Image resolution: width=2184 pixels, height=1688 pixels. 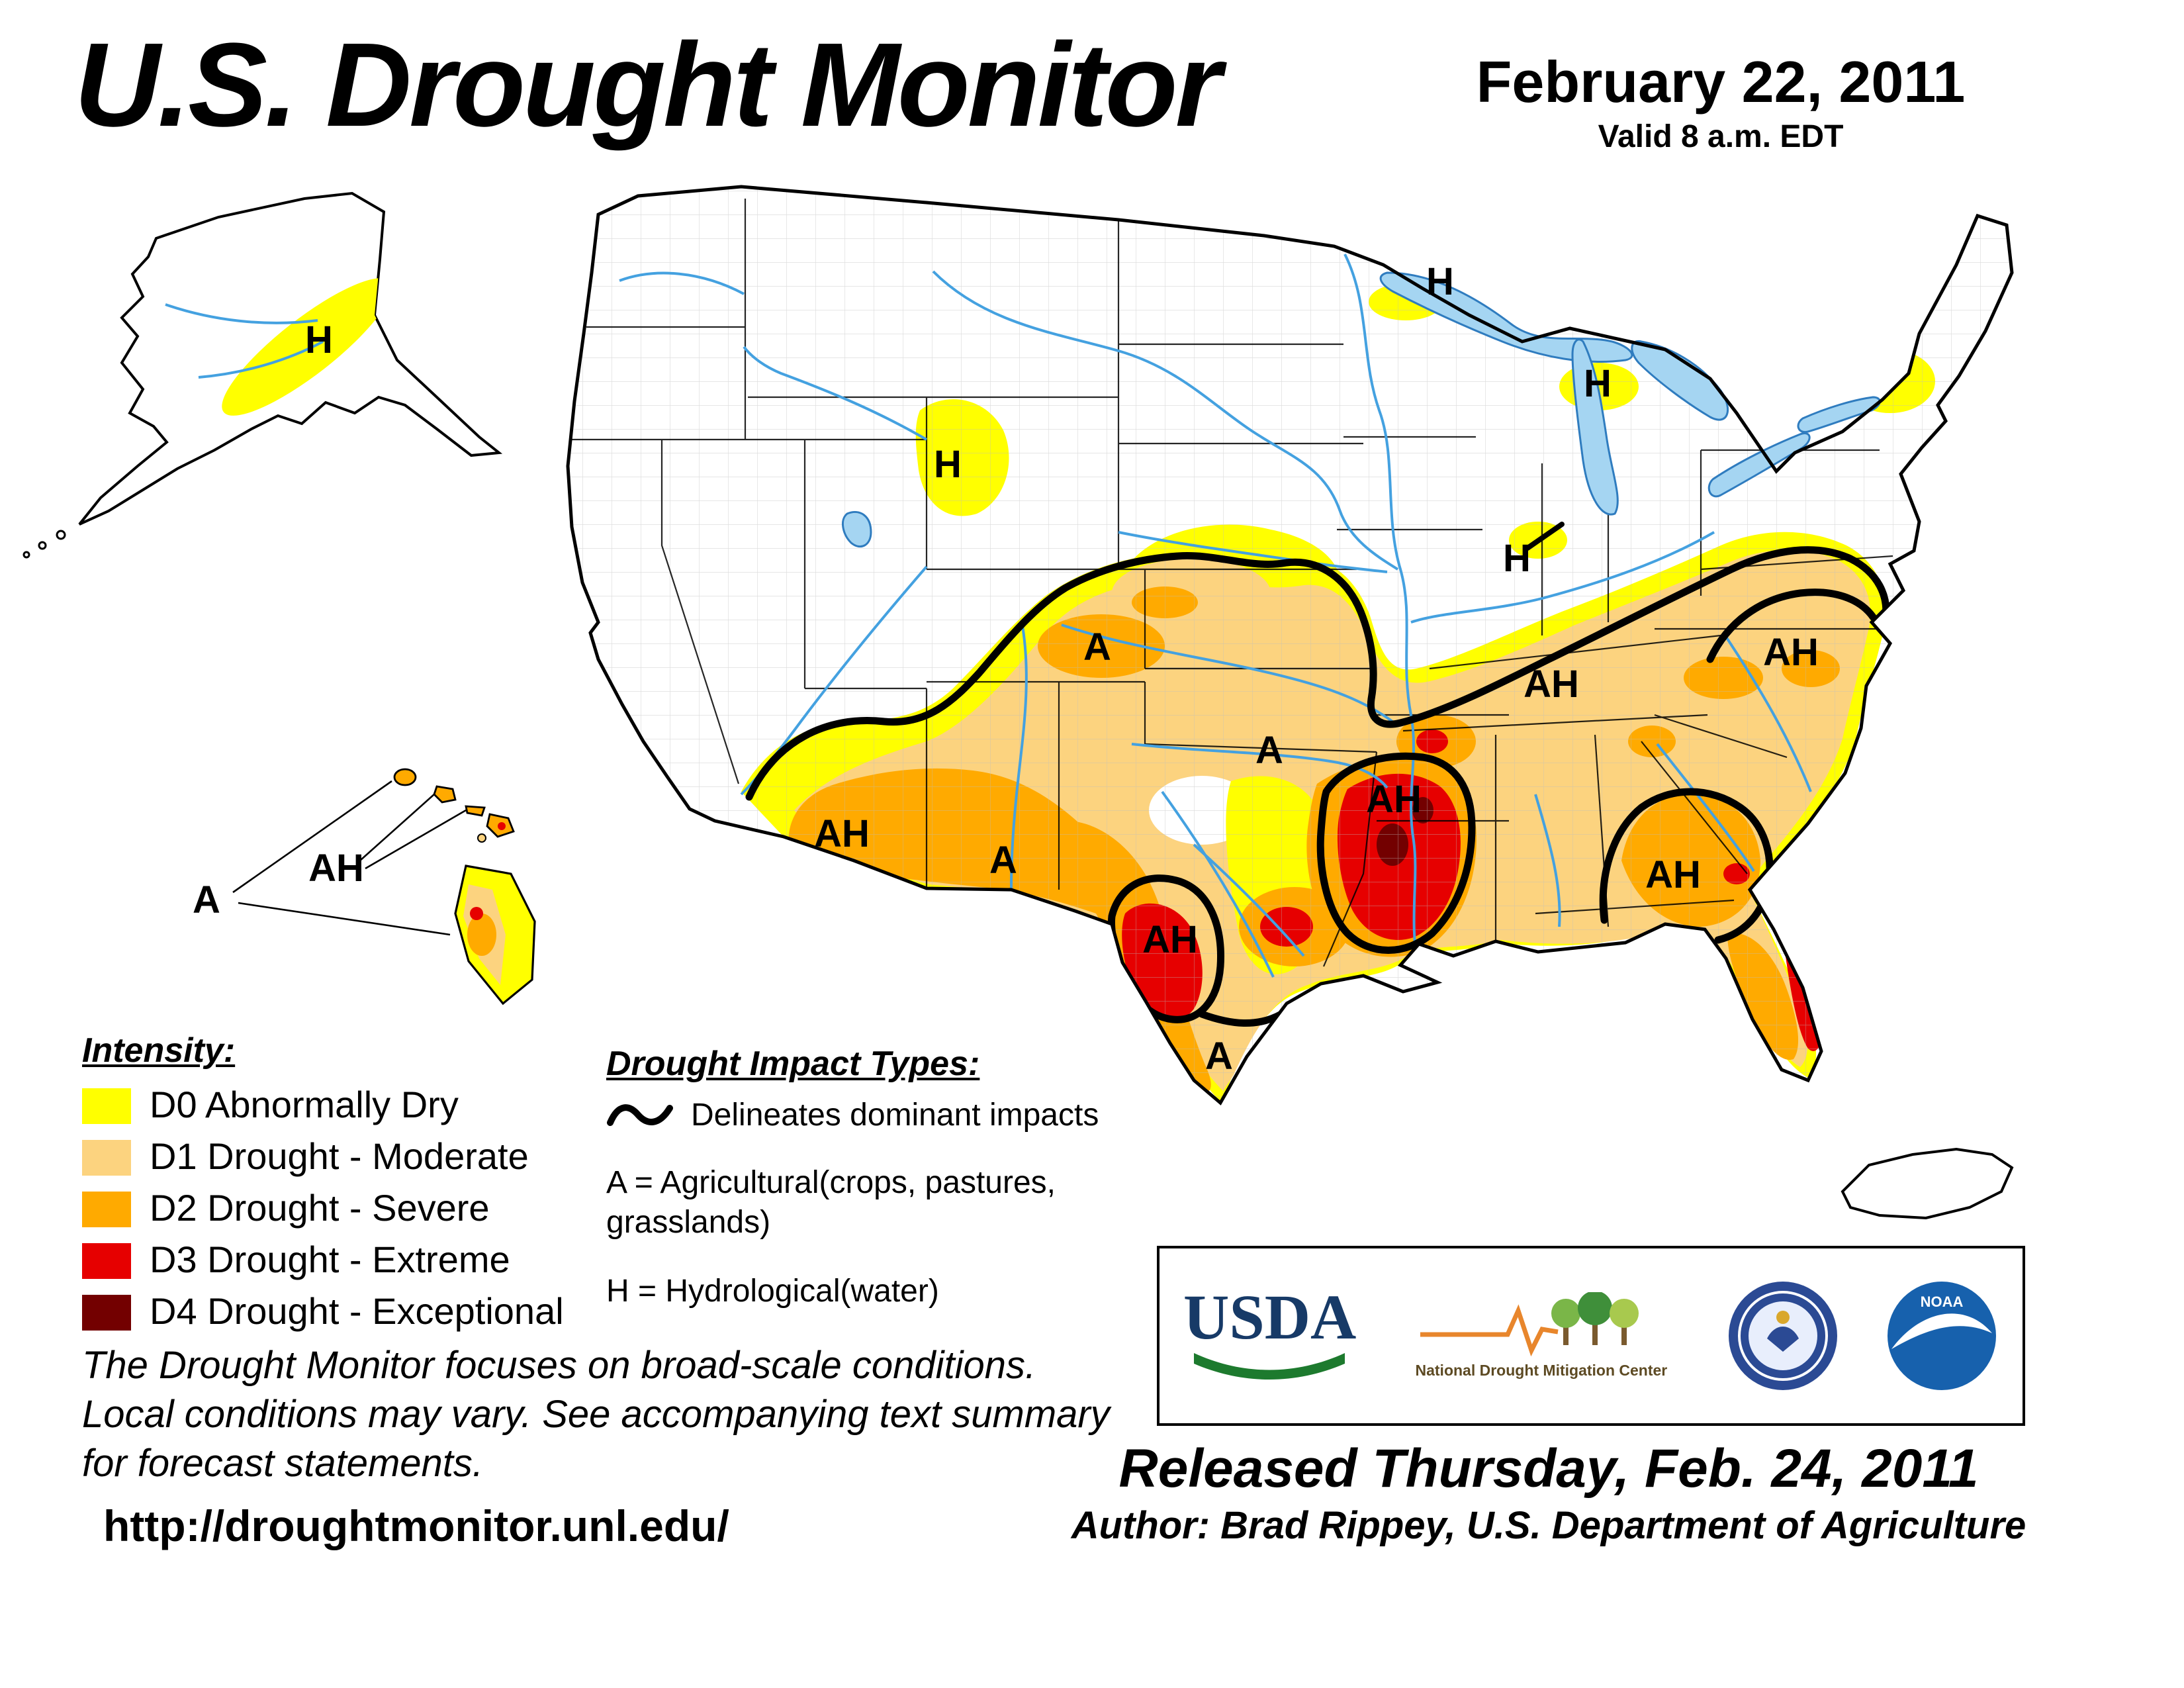 I want to click on noaa-logo: NOAA, so click(x=1942, y=1336).